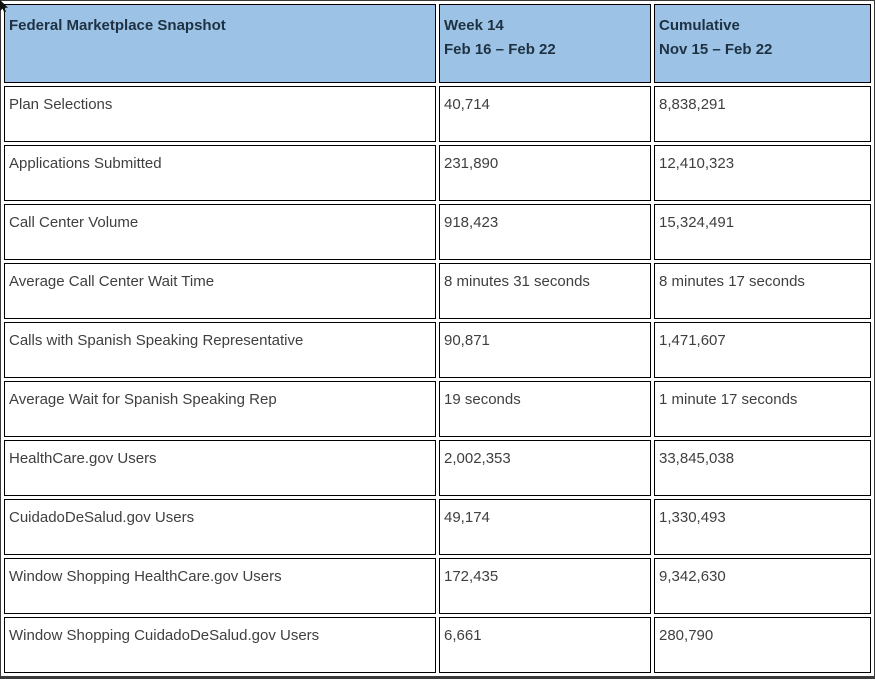 The height and width of the screenshot is (680, 875). Describe the element at coordinates (545, 468) in the screenshot. I see `cell-week14-value: 2,002,353` at that location.